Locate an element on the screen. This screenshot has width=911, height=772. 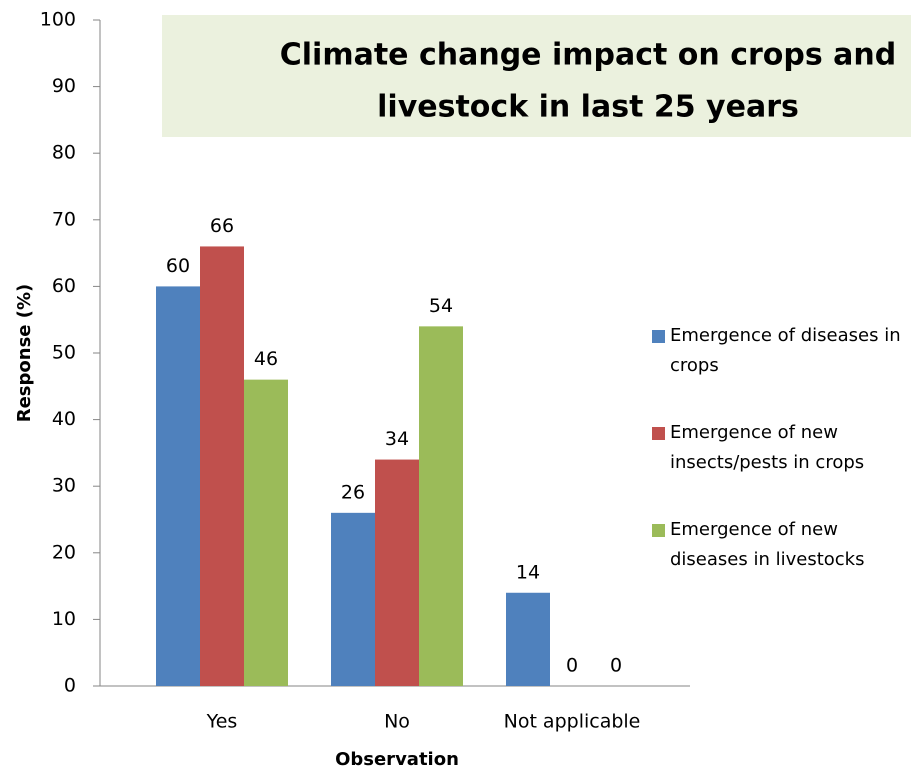
legend-label: Emergence of new insects/pests in crops is located at coordinates (767, 447).